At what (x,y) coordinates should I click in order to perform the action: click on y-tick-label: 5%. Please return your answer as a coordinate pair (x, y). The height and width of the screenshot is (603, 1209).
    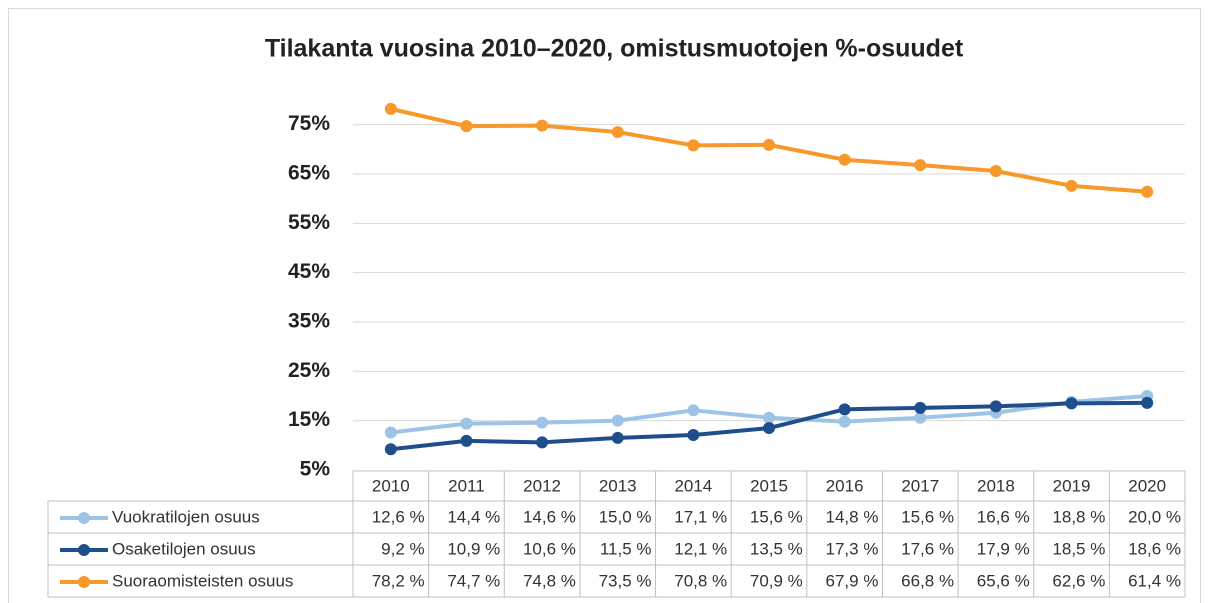
    Looking at the image, I should click on (315, 469).